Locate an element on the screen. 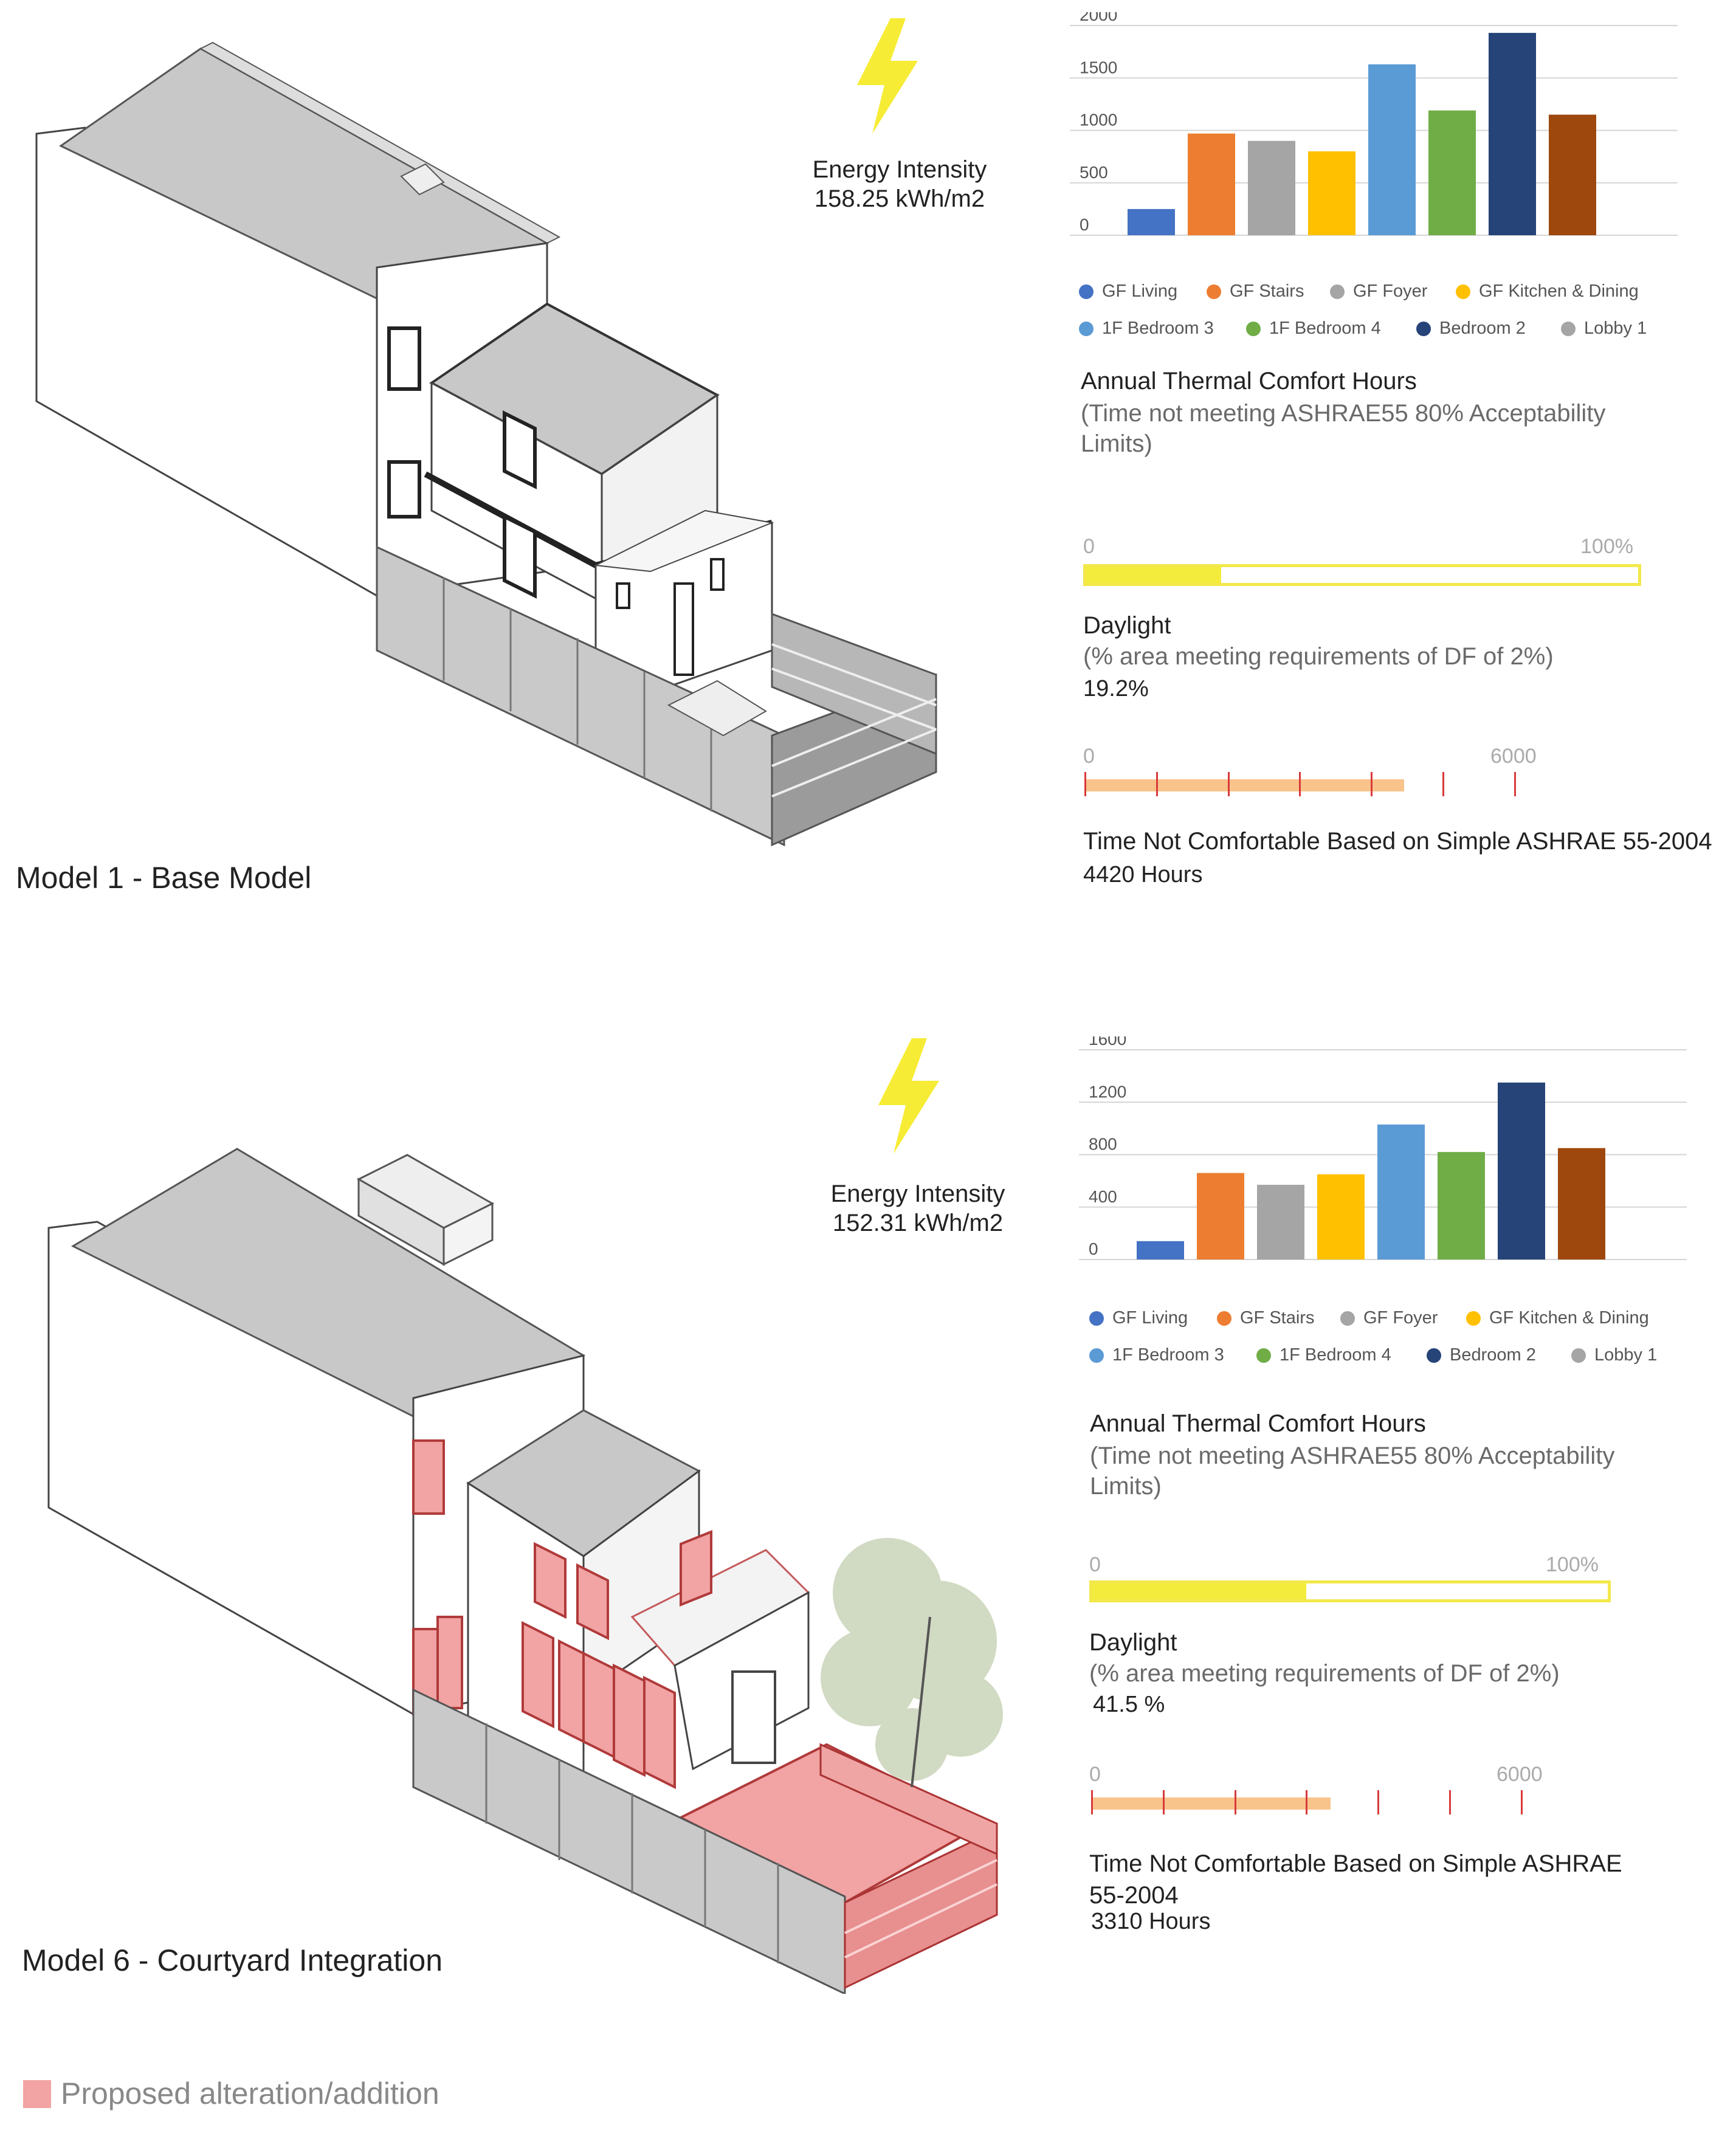  hours-value: 3310 Hours is located at coordinates (1151, 1921).